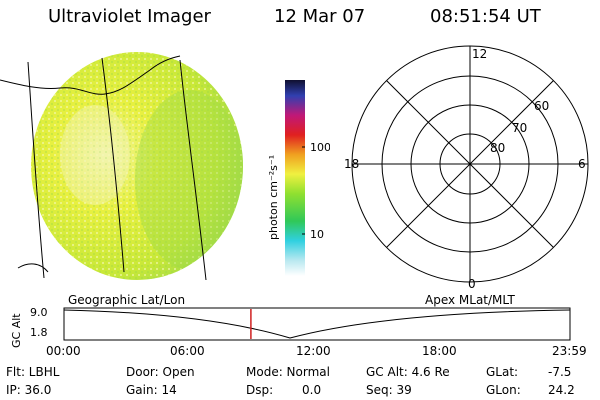  I want to click on glat-label: GLat:, so click(502, 372).